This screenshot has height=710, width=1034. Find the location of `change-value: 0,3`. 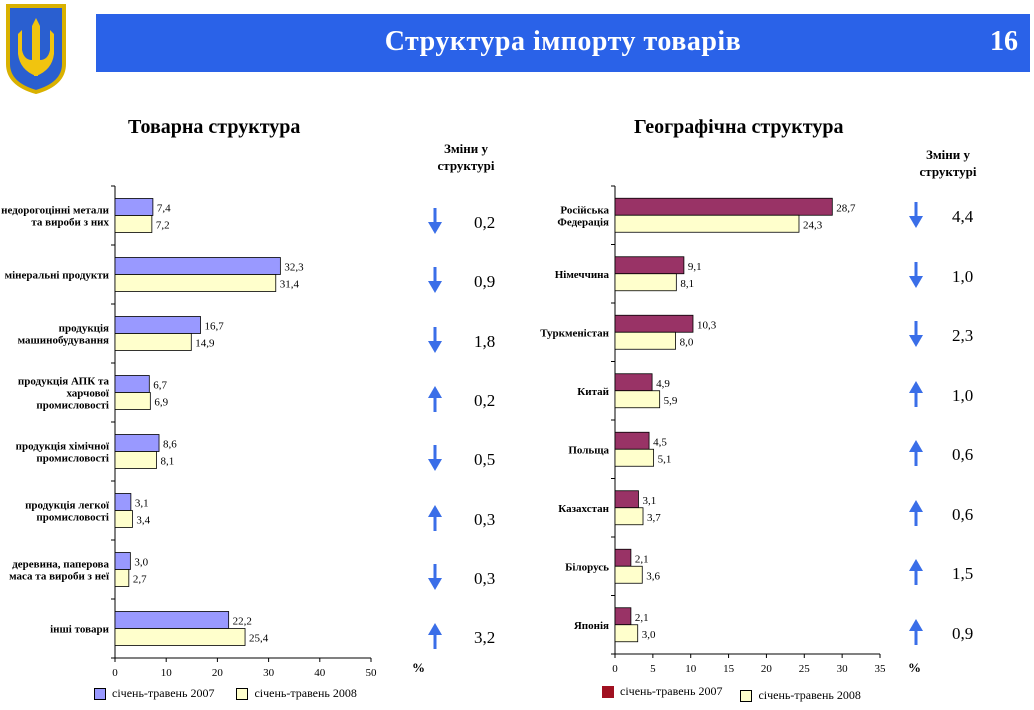

change-value: 0,3 is located at coordinates (485, 578).